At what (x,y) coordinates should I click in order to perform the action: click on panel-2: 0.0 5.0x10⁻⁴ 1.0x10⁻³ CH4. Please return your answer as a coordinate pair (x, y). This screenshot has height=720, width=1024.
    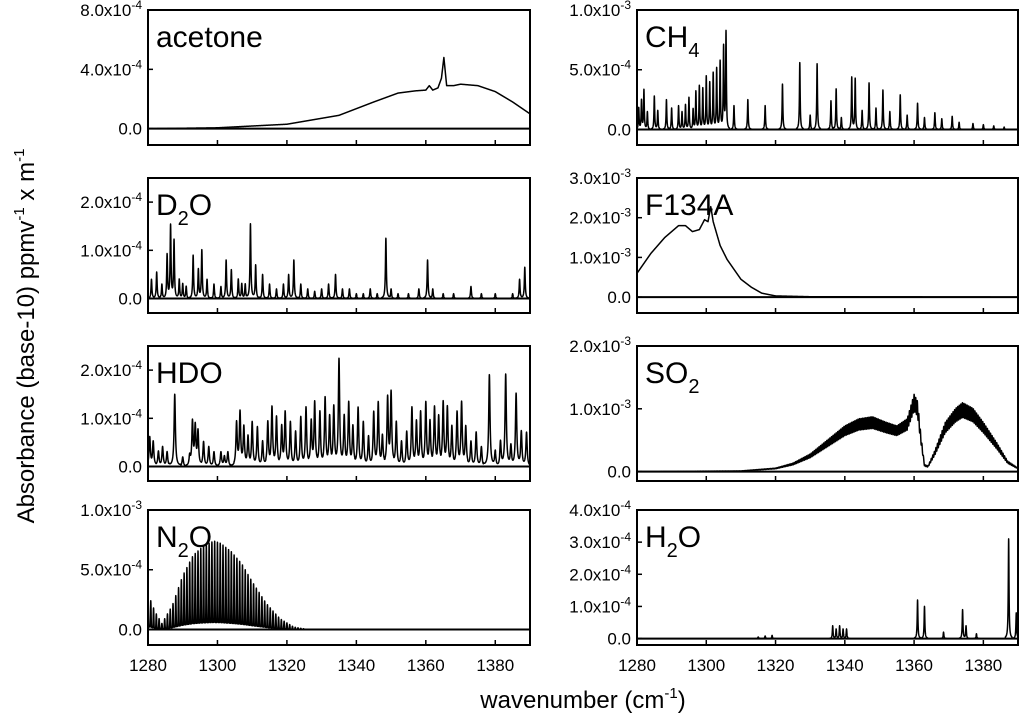
    Looking at the image, I should click on (794, 73).